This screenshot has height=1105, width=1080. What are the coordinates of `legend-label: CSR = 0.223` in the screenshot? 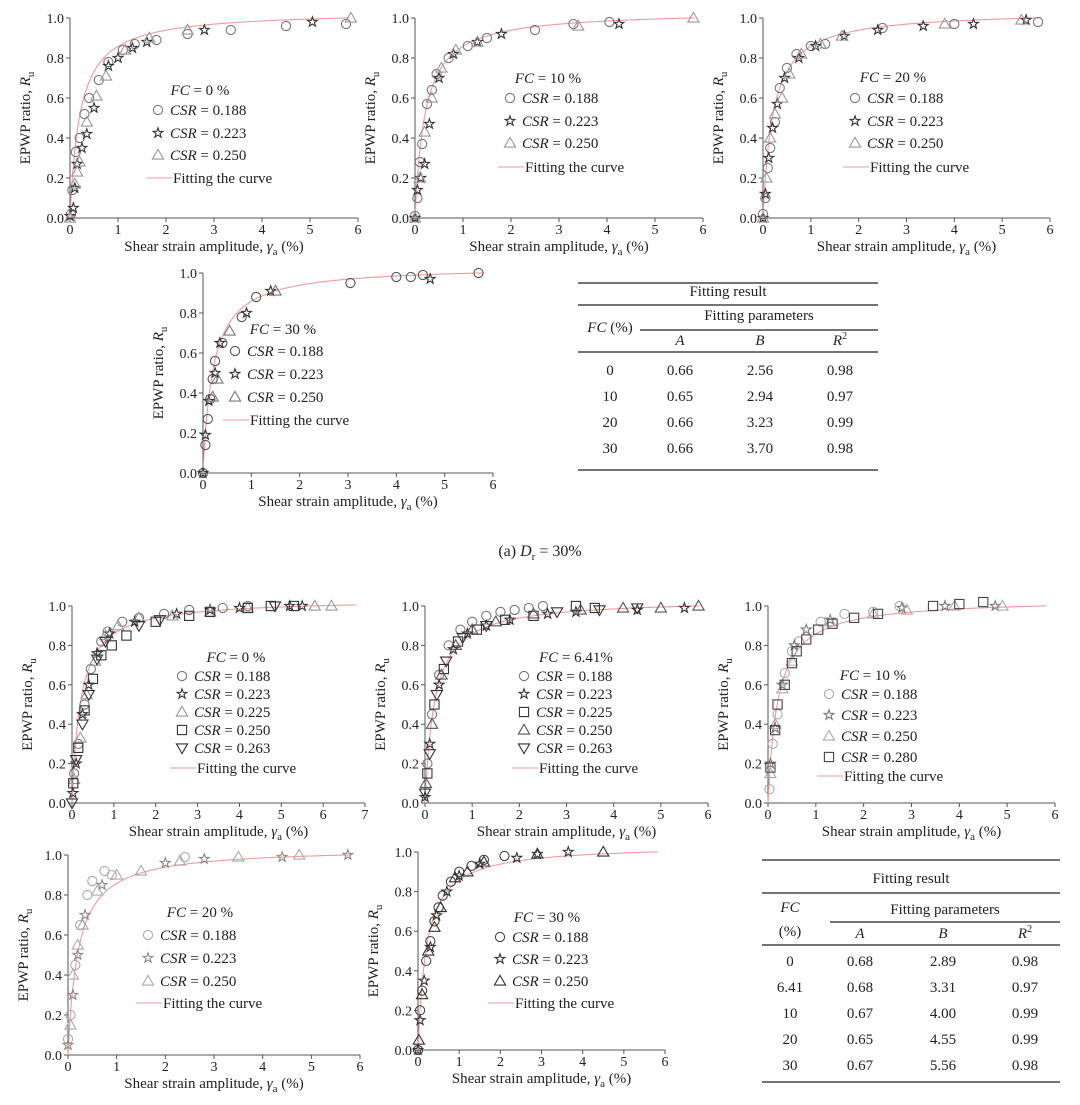 It's located at (232, 695).